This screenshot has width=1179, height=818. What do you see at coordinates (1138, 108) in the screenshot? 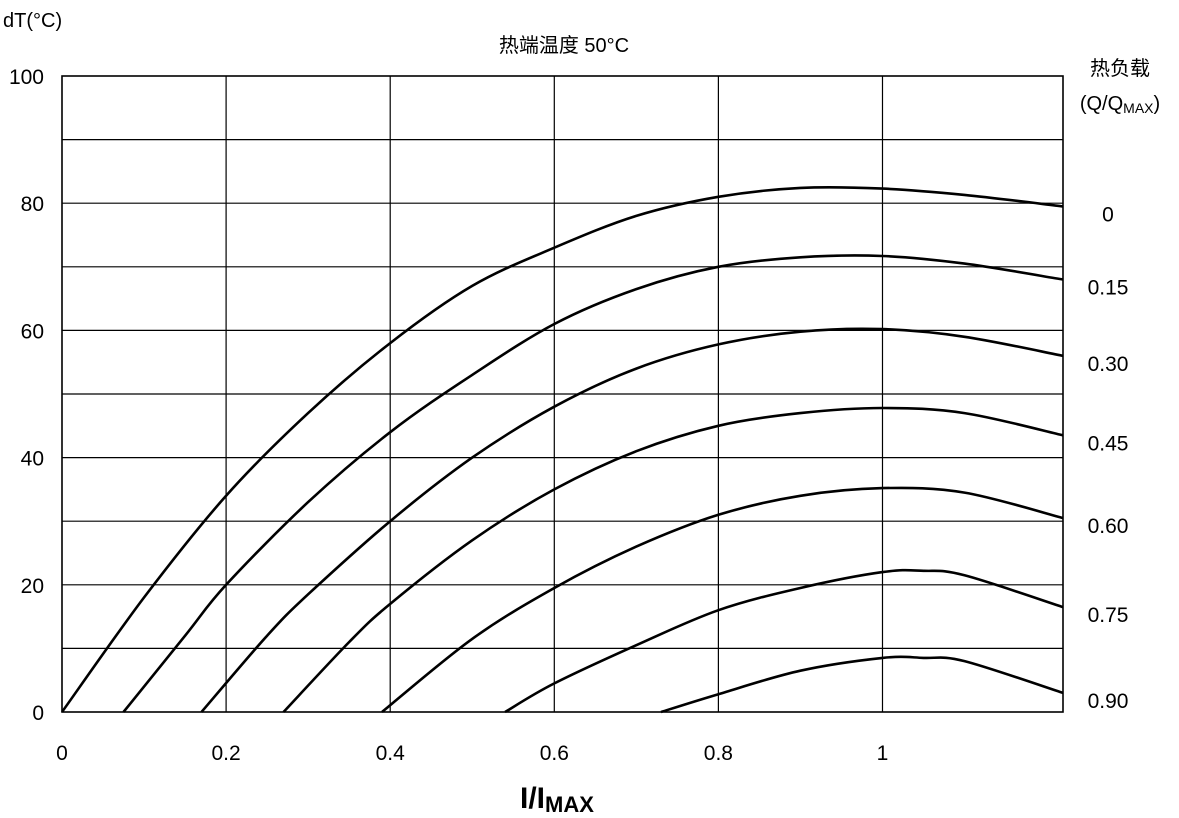
I see `legend-subtitle-sub: MAX` at bounding box center [1138, 108].